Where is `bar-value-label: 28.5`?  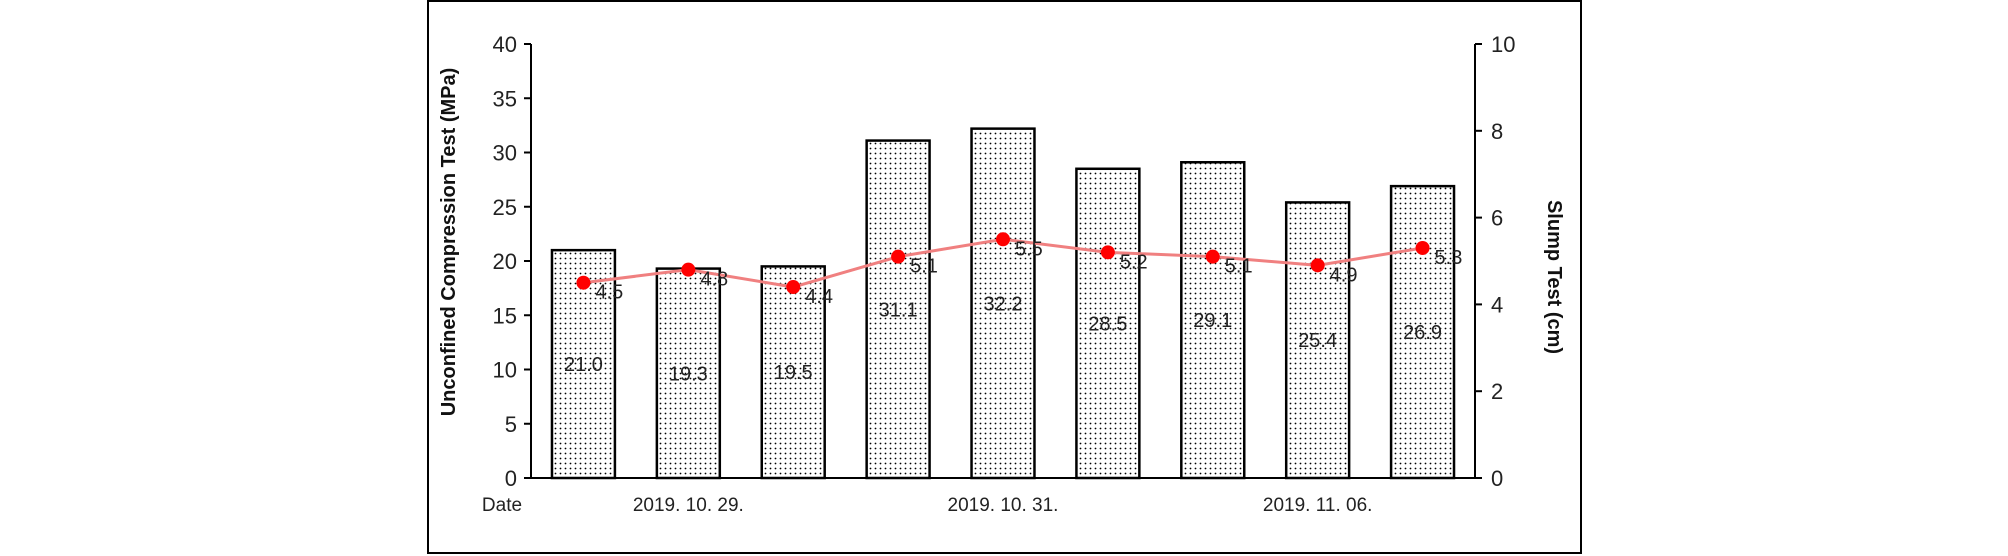
bar-value-label: 28.5 is located at coordinates (1107, 324).